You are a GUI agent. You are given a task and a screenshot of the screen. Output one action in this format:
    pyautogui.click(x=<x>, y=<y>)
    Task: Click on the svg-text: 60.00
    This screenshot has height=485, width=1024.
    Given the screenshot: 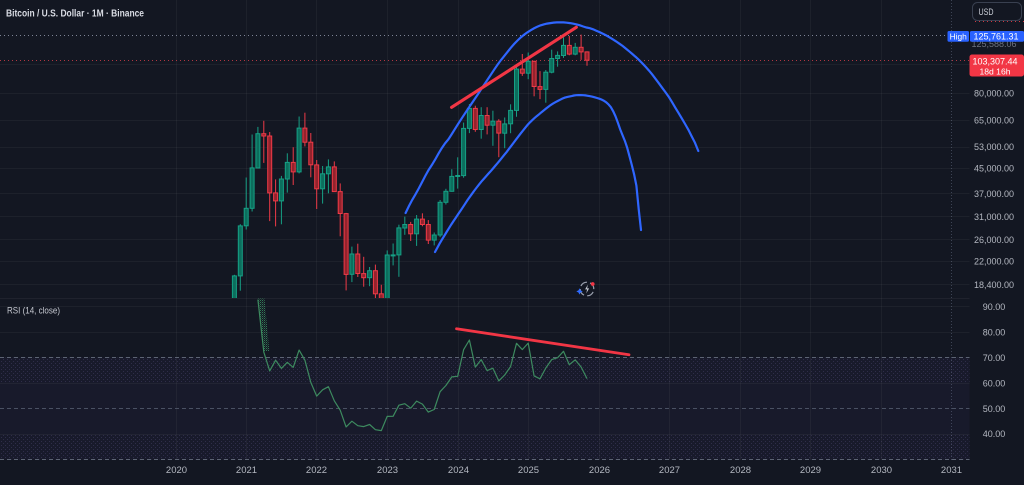 What is the action you would take?
    pyautogui.click(x=994, y=383)
    